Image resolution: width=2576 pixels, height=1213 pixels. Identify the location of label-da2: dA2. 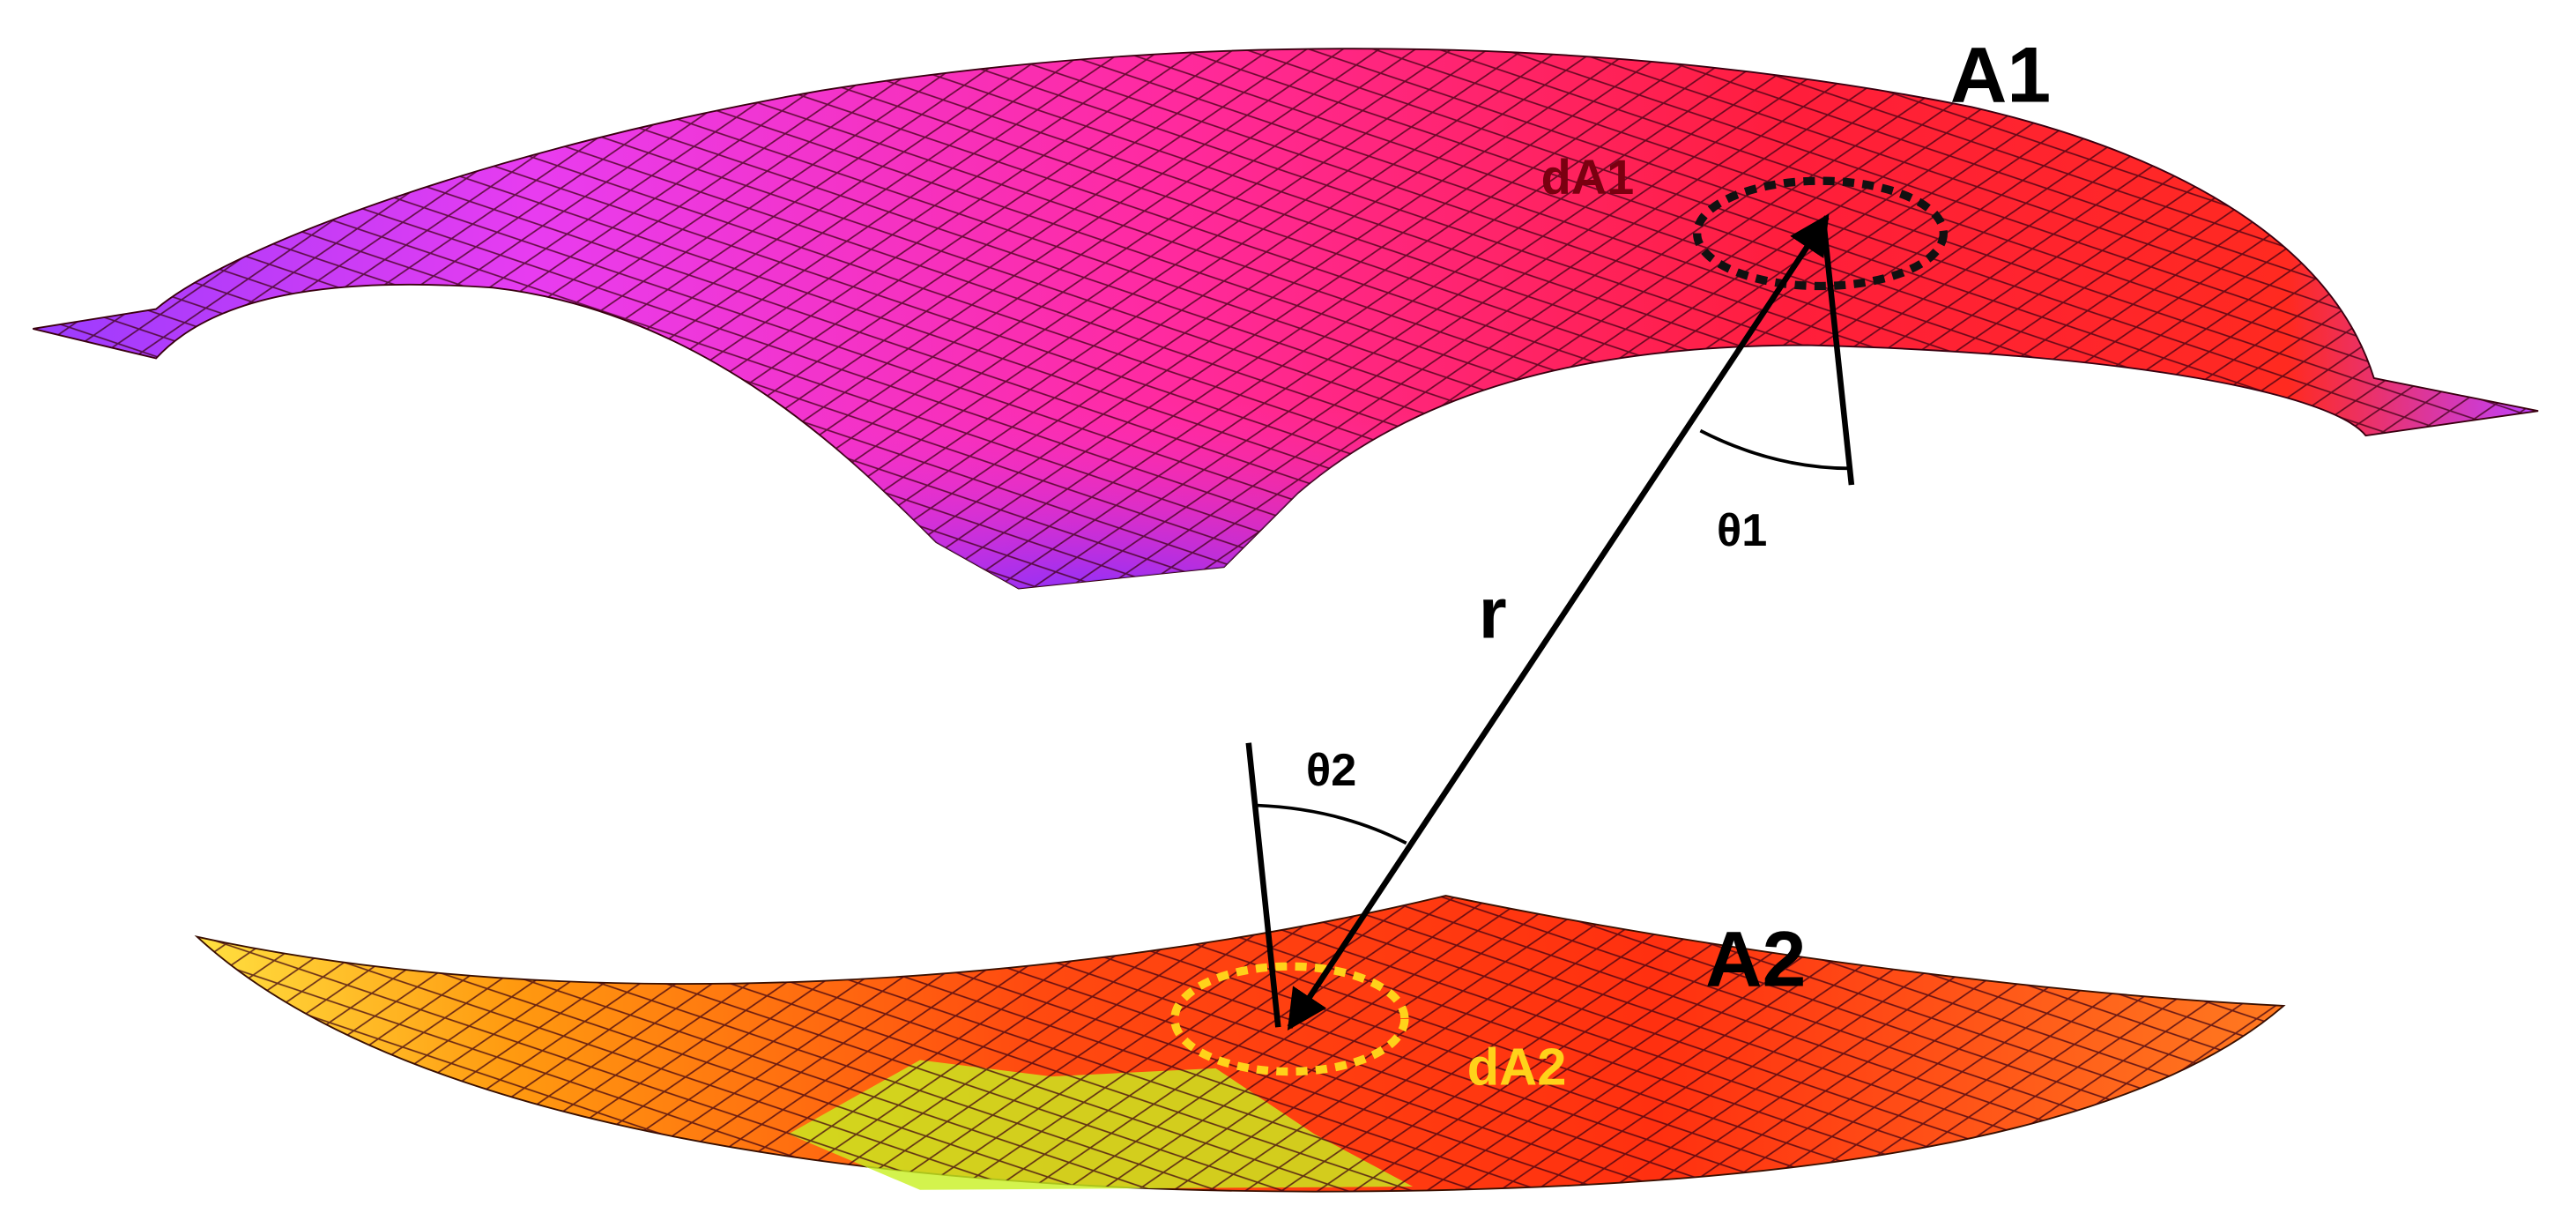
(1517, 1066).